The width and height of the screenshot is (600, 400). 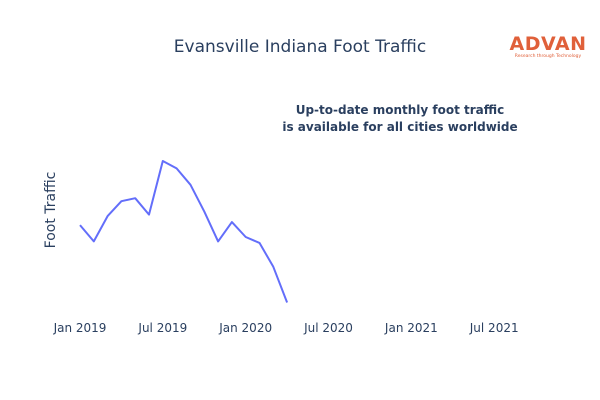 What do you see at coordinates (494, 328) in the screenshot?
I see `x-tick-label: Jul 2021` at bounding box center [494, 328].